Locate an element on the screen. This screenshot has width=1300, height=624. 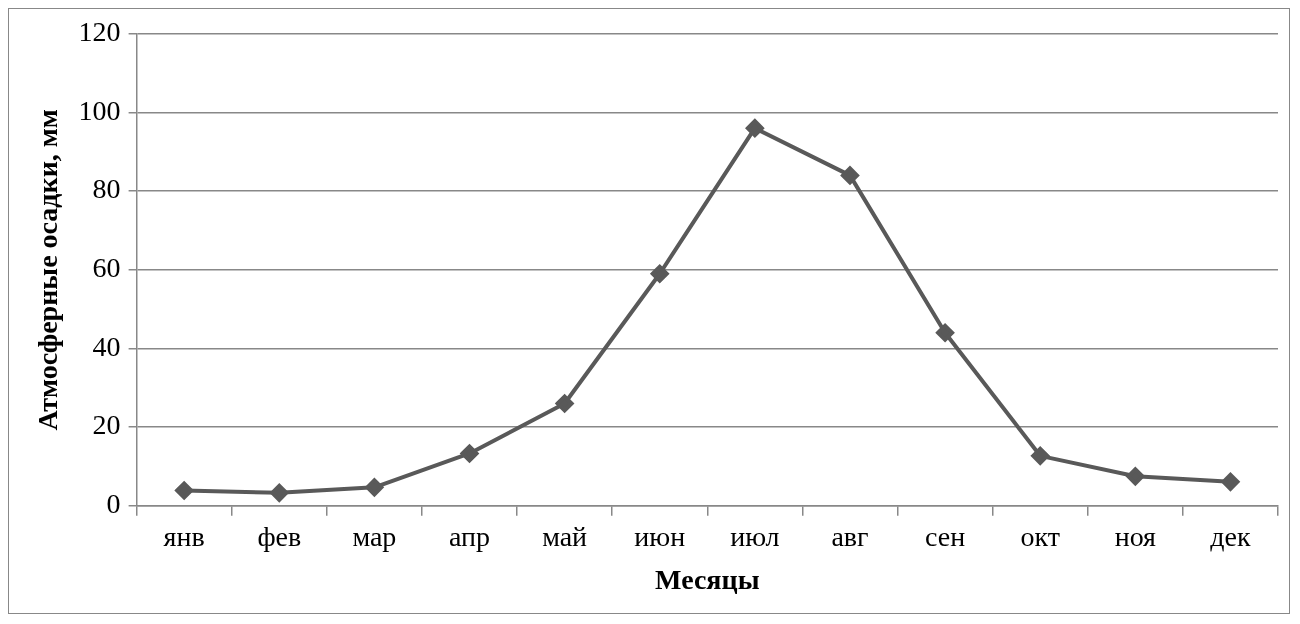
y-tick-label: 0 is located at coordinates (113, 504).